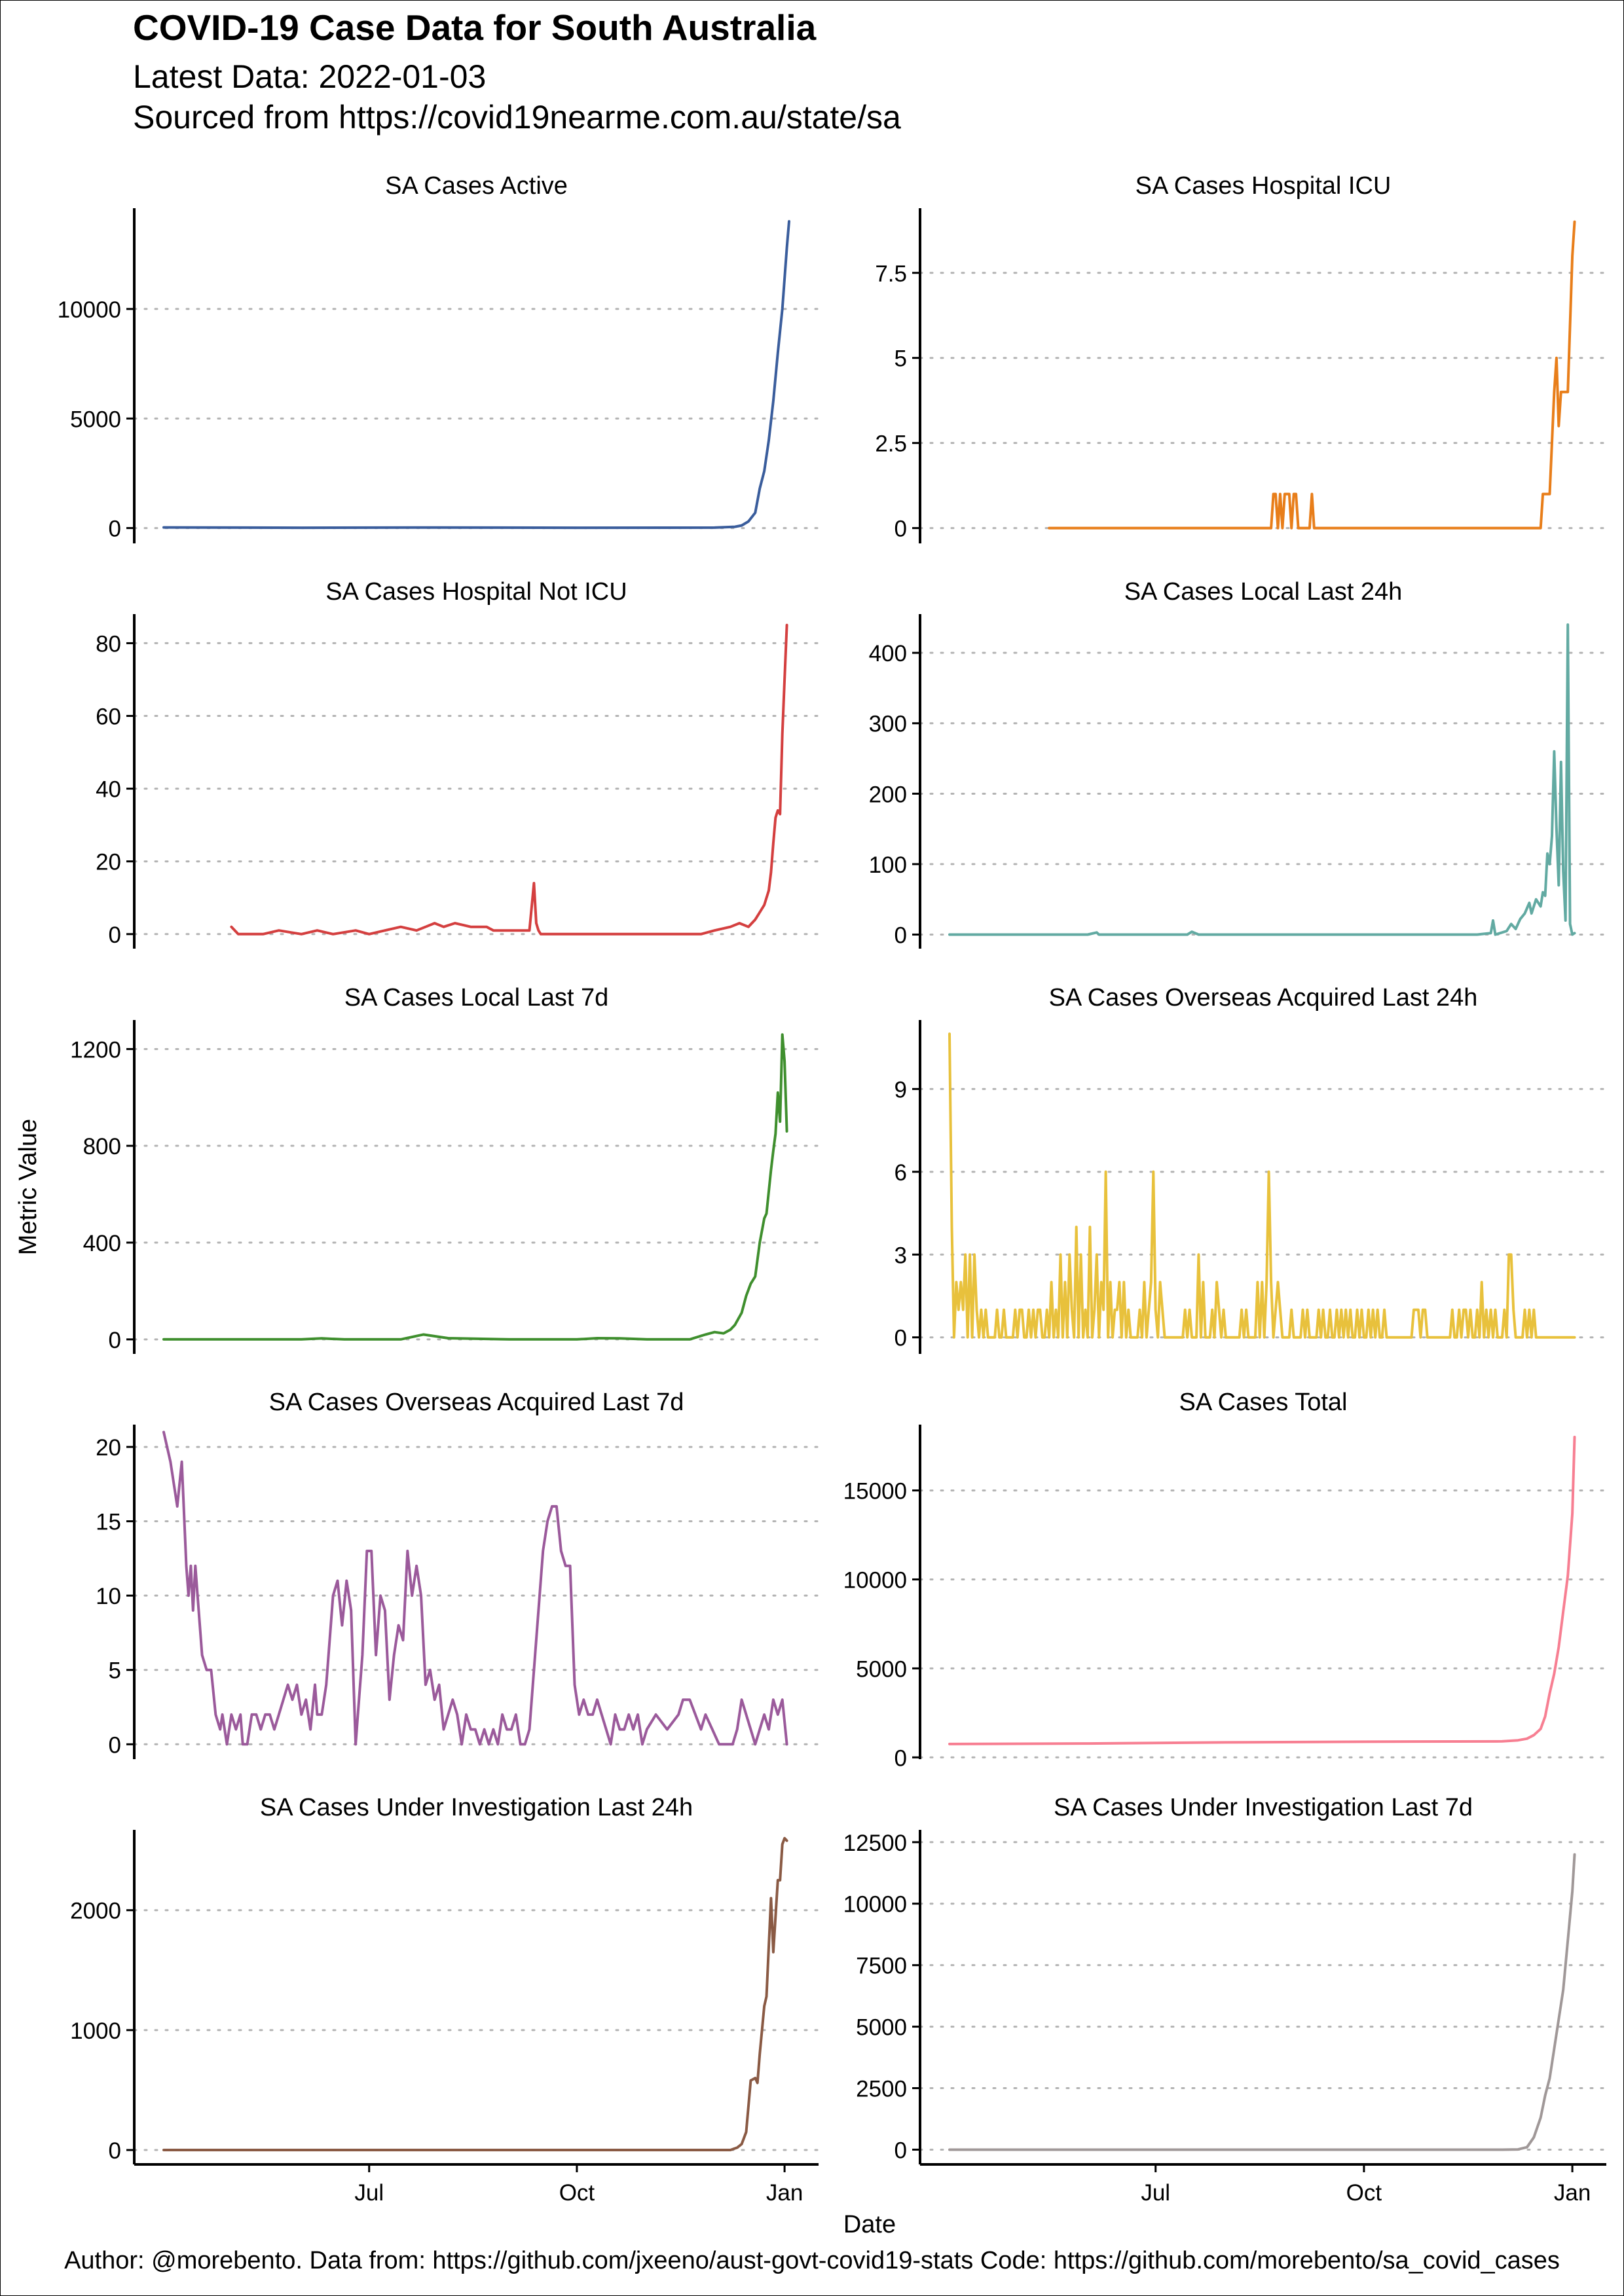  What do you see at coordinates (1263, 997) in the screenshot?
I see `panel-title: SA Cases Overseas Acquired Last 24h` at bounding box center [1263, 997].